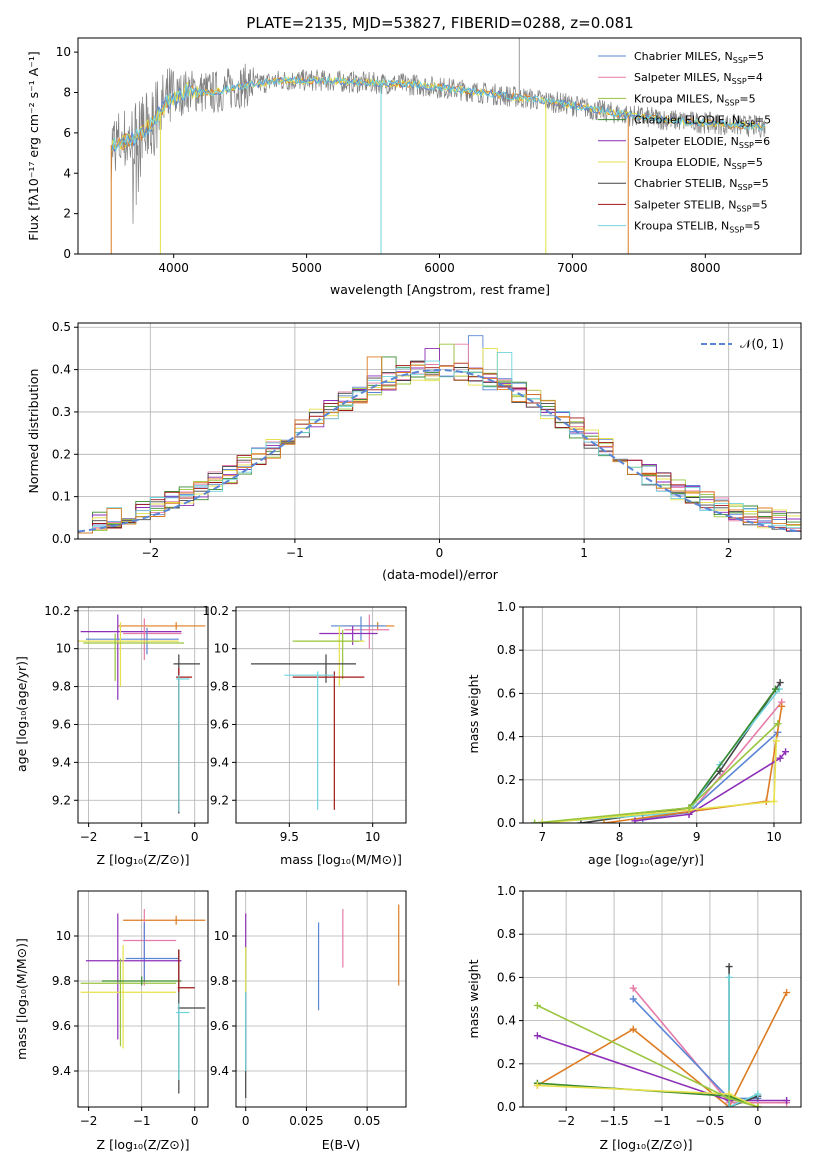  Describe the element at coordinates (701, 184) in the screenshot. I see `legend-label: Chabrier STELIB, NSSP=5` at that location.